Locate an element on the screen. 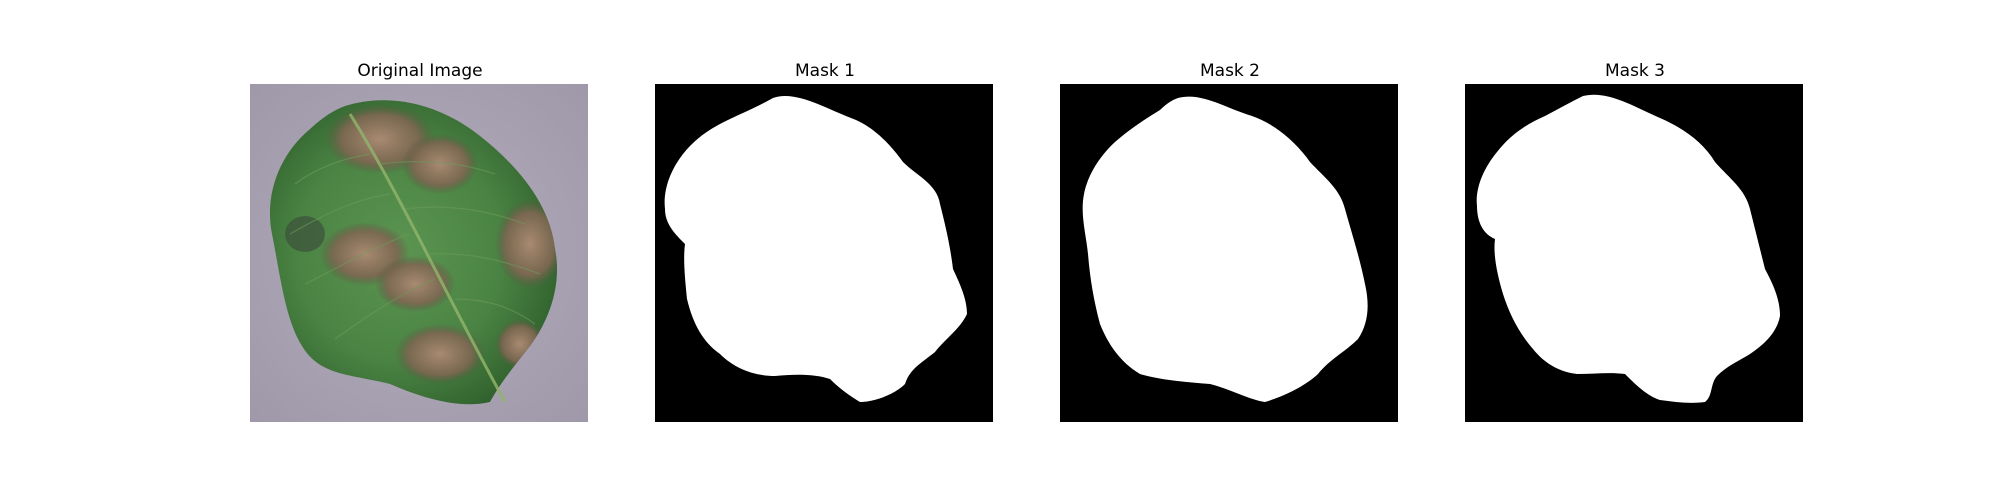 Image resolution: width=2000 pixels, height=500 pixels. mask-1-region is located at coordinates (815, 249).